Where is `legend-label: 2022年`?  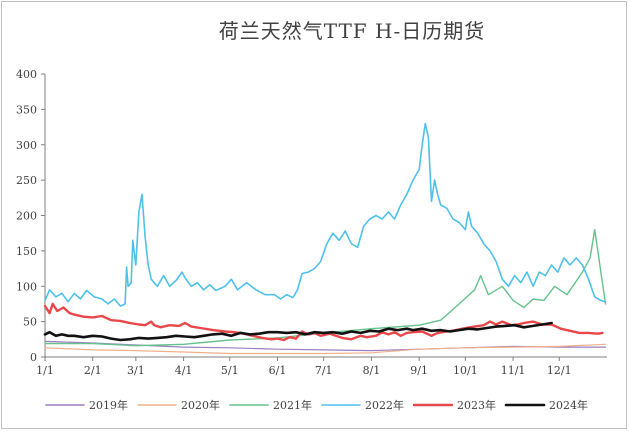
legend-label: 2022年 is located at coordinates (384, 405).